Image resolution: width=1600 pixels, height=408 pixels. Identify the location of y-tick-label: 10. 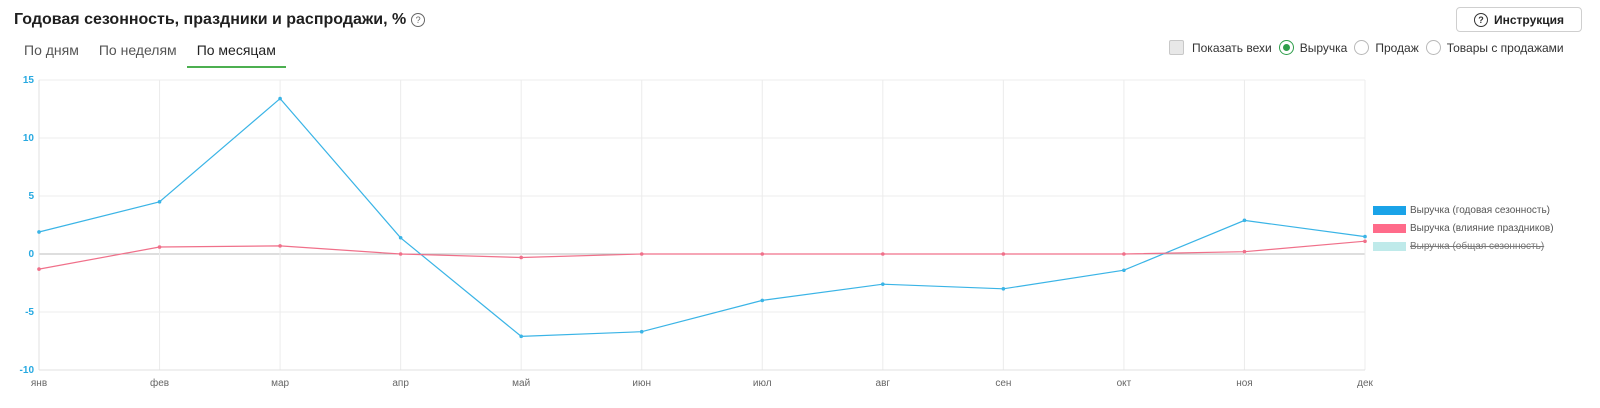
(29, 138).